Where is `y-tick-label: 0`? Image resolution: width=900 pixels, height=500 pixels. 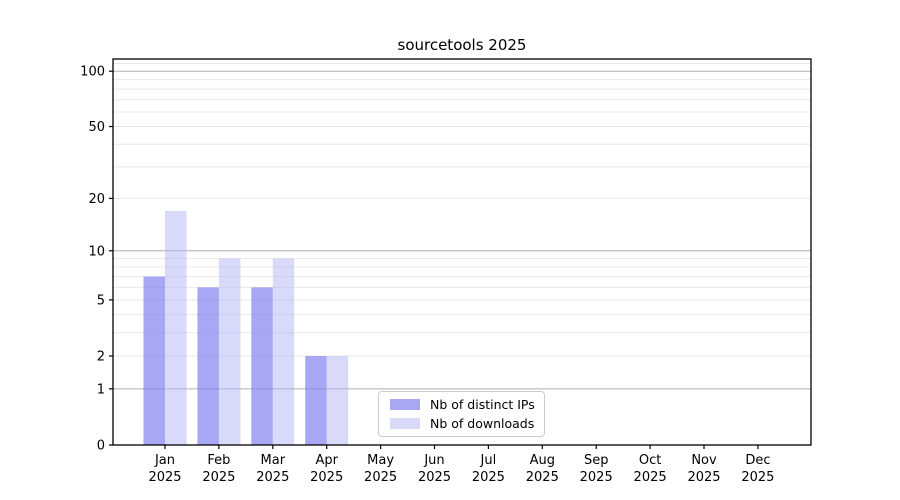
y-tick-label: 0 is located at coordinates (101, 446).